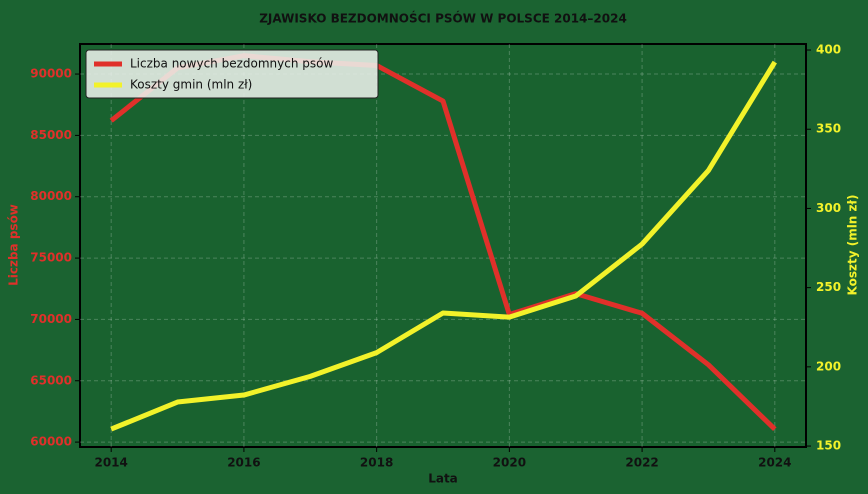  What do you see at coordinates (828, 366) in the screenshot?
I see `y2-tick-label: 200` at bounding box center [828, 366].